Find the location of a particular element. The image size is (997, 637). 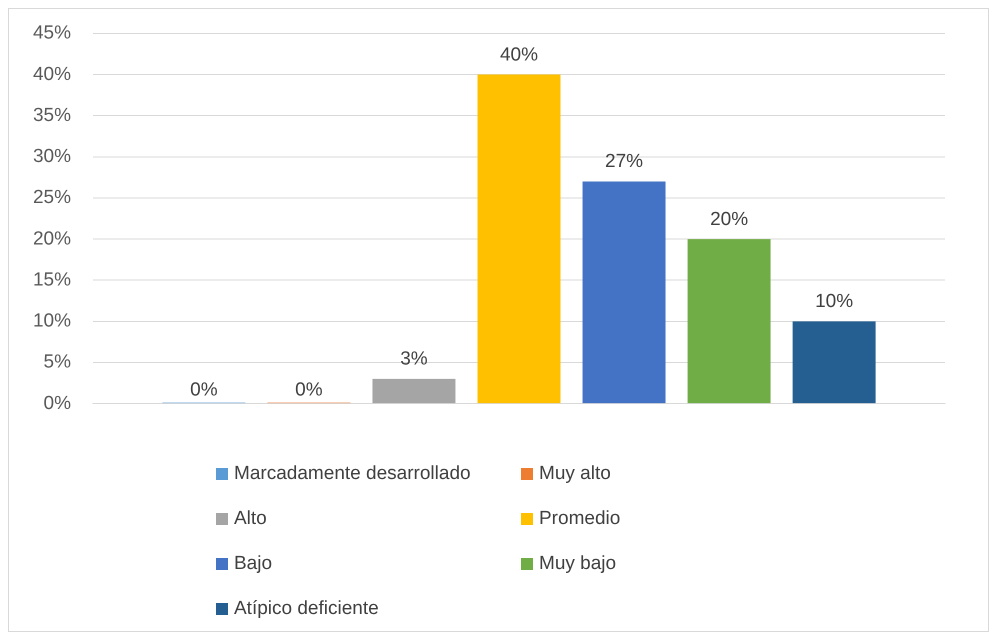

y-tick-label: 30% is located at coordinates (52, 157).